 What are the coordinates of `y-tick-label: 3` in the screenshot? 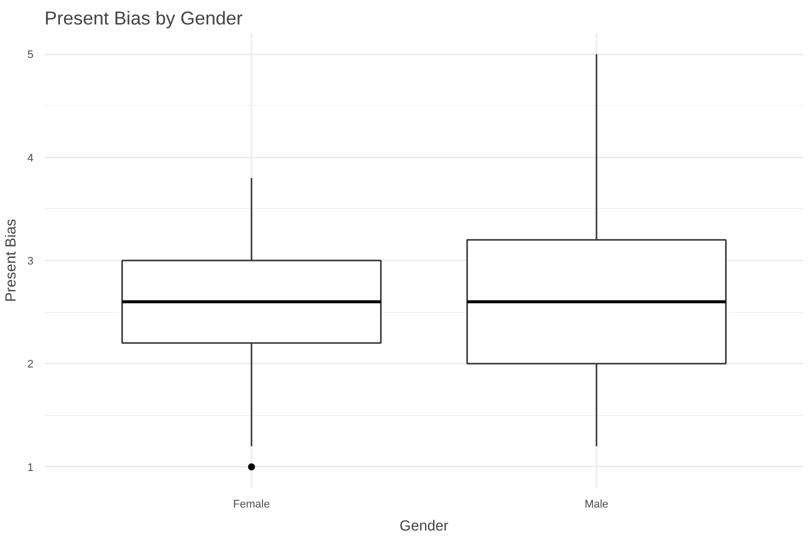 It's located at (30, 262).